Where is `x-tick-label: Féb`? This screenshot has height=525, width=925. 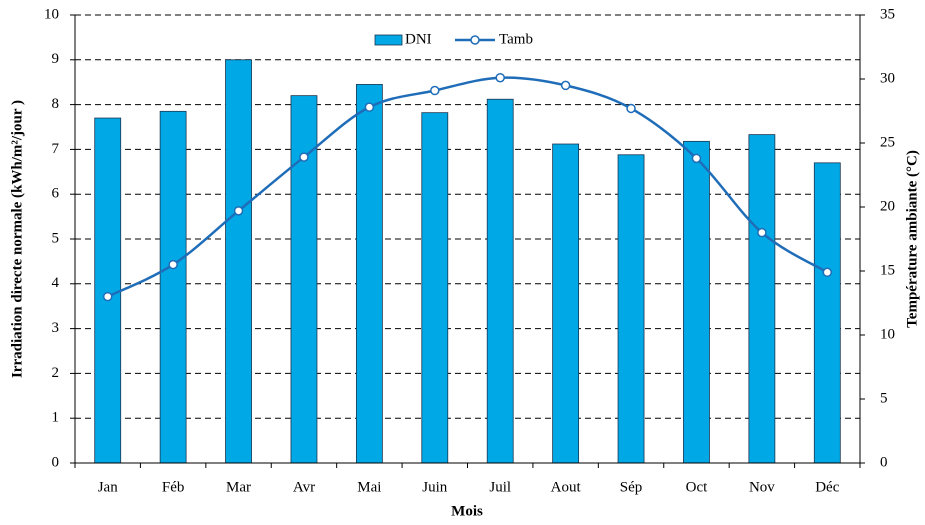
x-tick-label: Féb is located at coordinates (173, 487).